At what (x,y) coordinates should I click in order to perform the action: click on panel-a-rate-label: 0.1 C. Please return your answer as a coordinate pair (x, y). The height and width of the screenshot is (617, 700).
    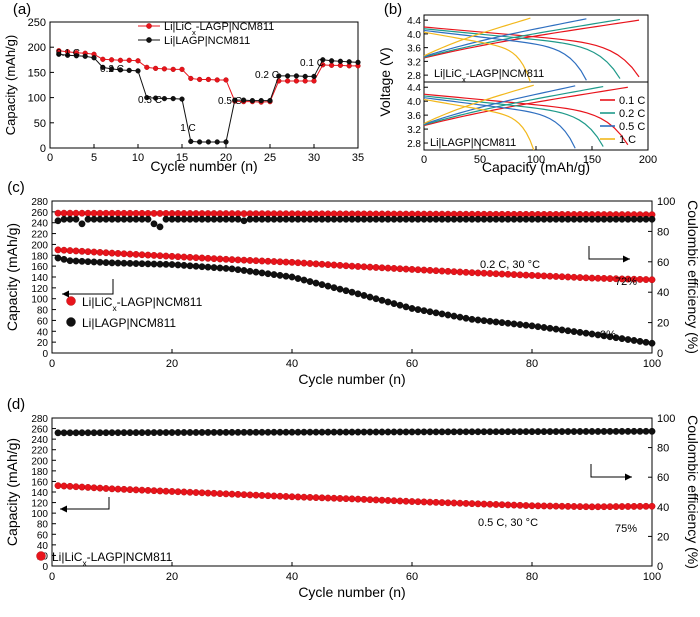
    Looking at the image, I should click on (68, 53).